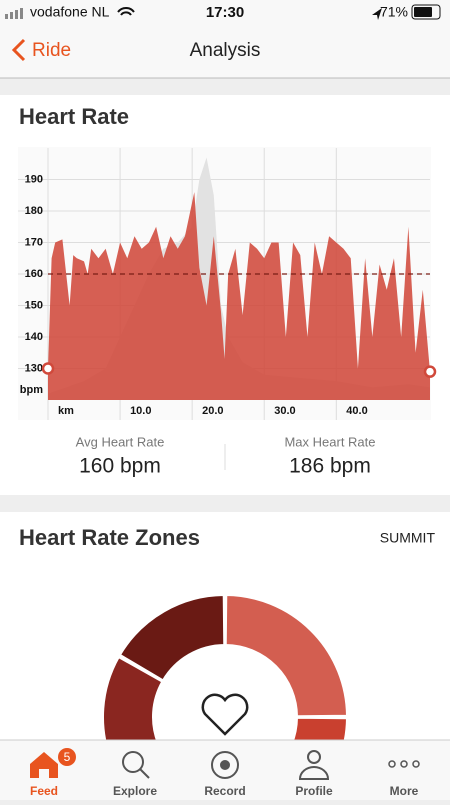 This screenshot has width=450, height=805. Describe the element at coordinates (74, 116) in the screenshot. I see `card-title: Heart Rate` at that location.